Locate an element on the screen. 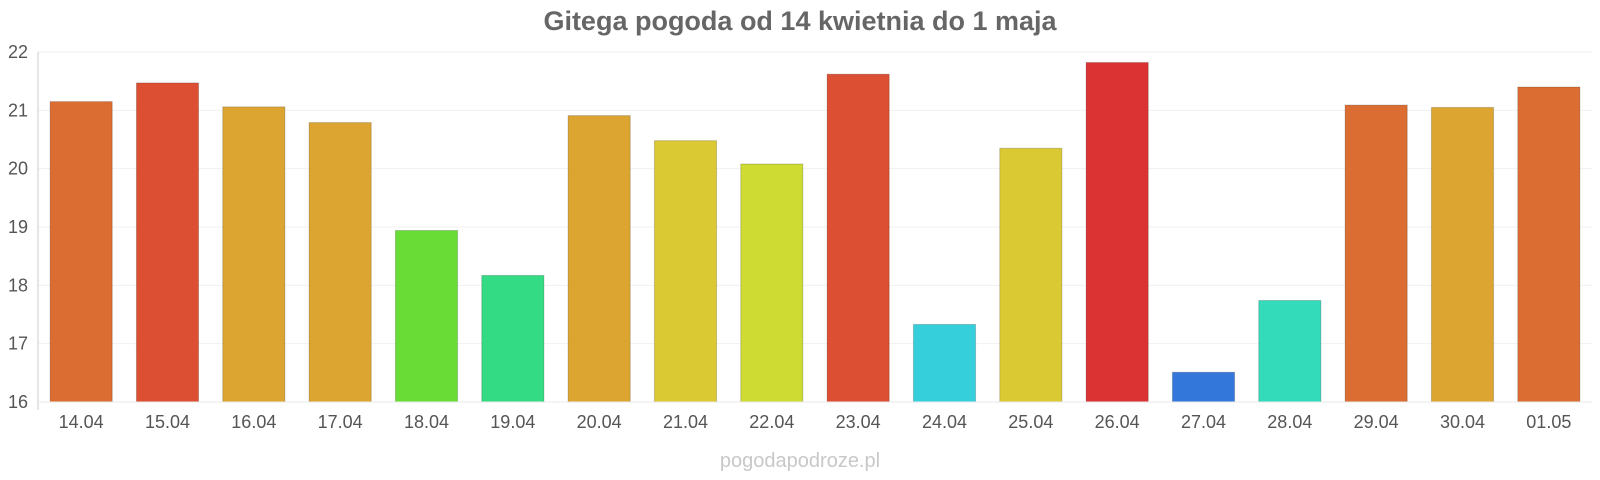 The image size is (1600, 480). y-axis-ticks: 16 17 18 19 20 21 22 is located at coordinates (18, 227).